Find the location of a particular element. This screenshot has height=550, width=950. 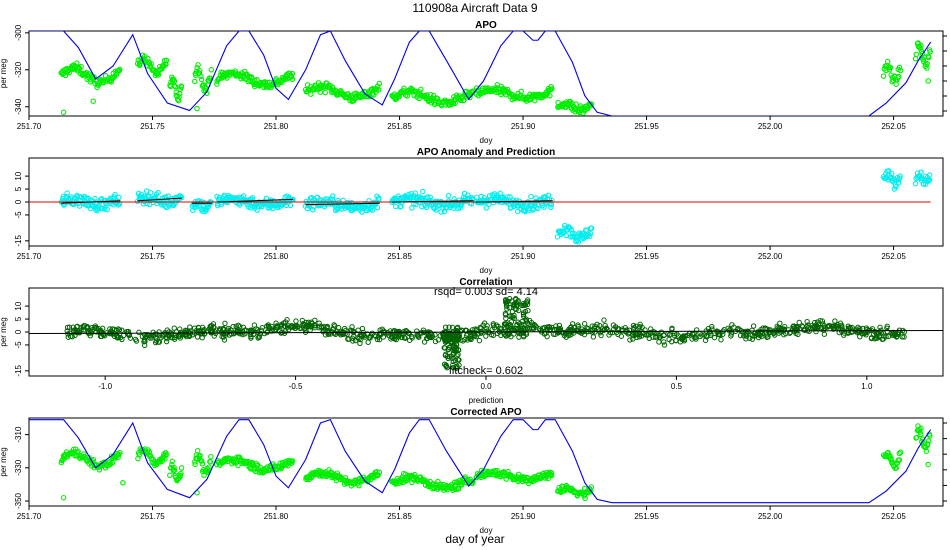

x-tick-label: 252.05 is located at coordinates (893, 126).